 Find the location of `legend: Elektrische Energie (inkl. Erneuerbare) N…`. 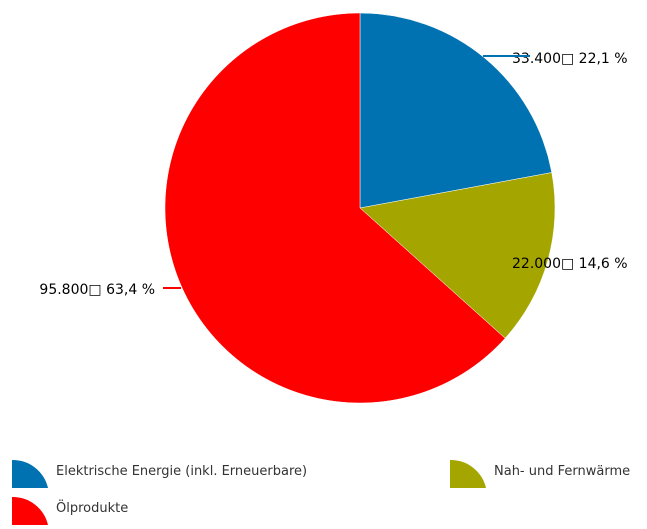

legend: Elektrische Energie (inkl. Erneuerbare) N… is located at coordinates (321, 492).